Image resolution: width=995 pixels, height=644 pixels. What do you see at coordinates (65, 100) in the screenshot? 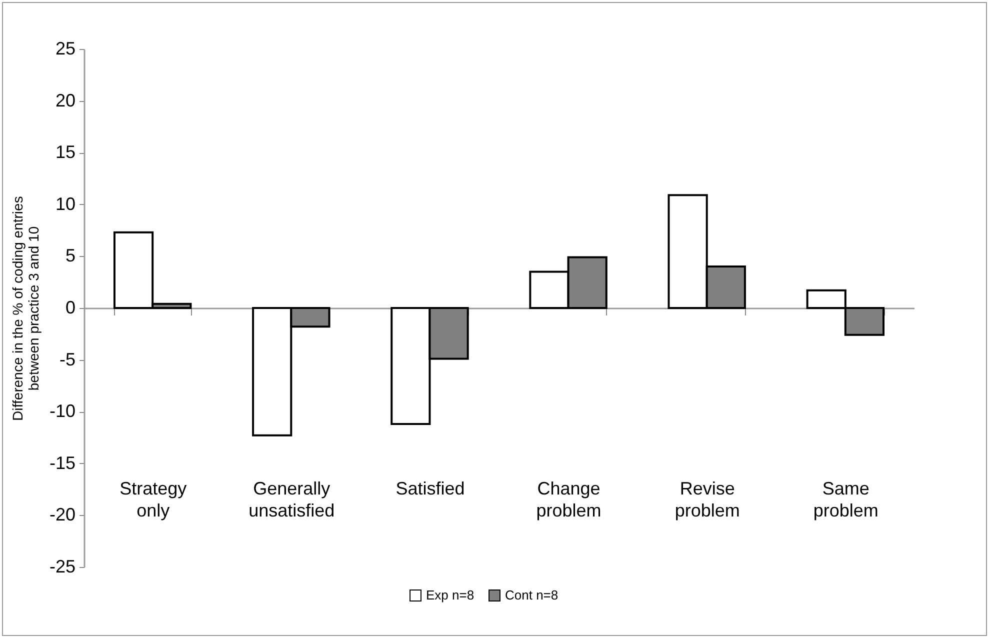
I see `y-tick-label: 20` at bounding box center [65, 100].